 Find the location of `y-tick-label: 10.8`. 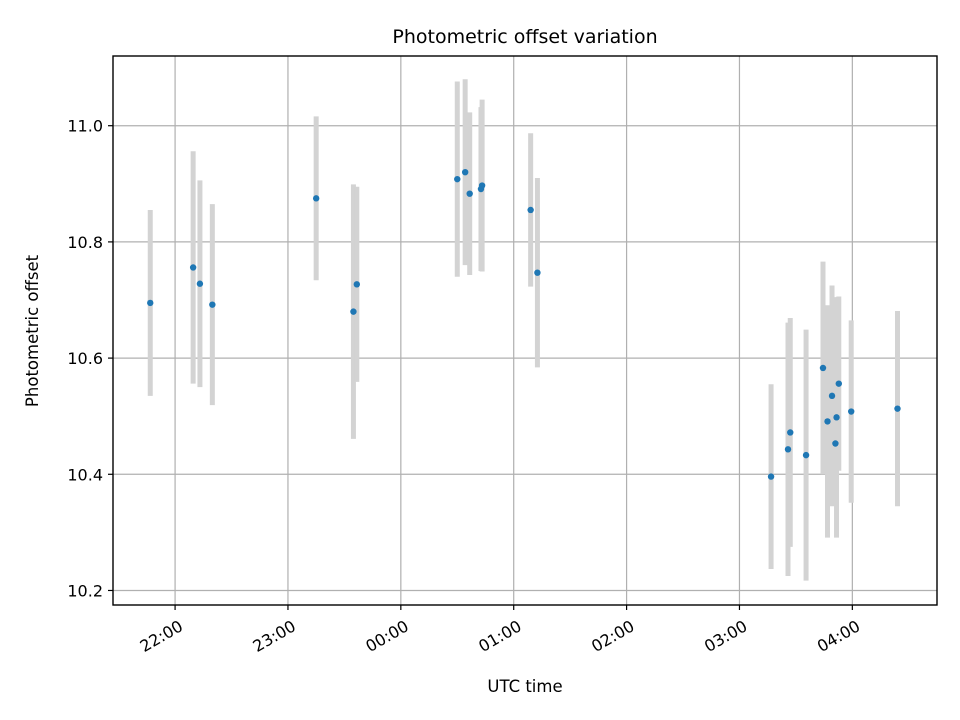

y-tick-label: 10.8 is located at coordinates (85, 242).